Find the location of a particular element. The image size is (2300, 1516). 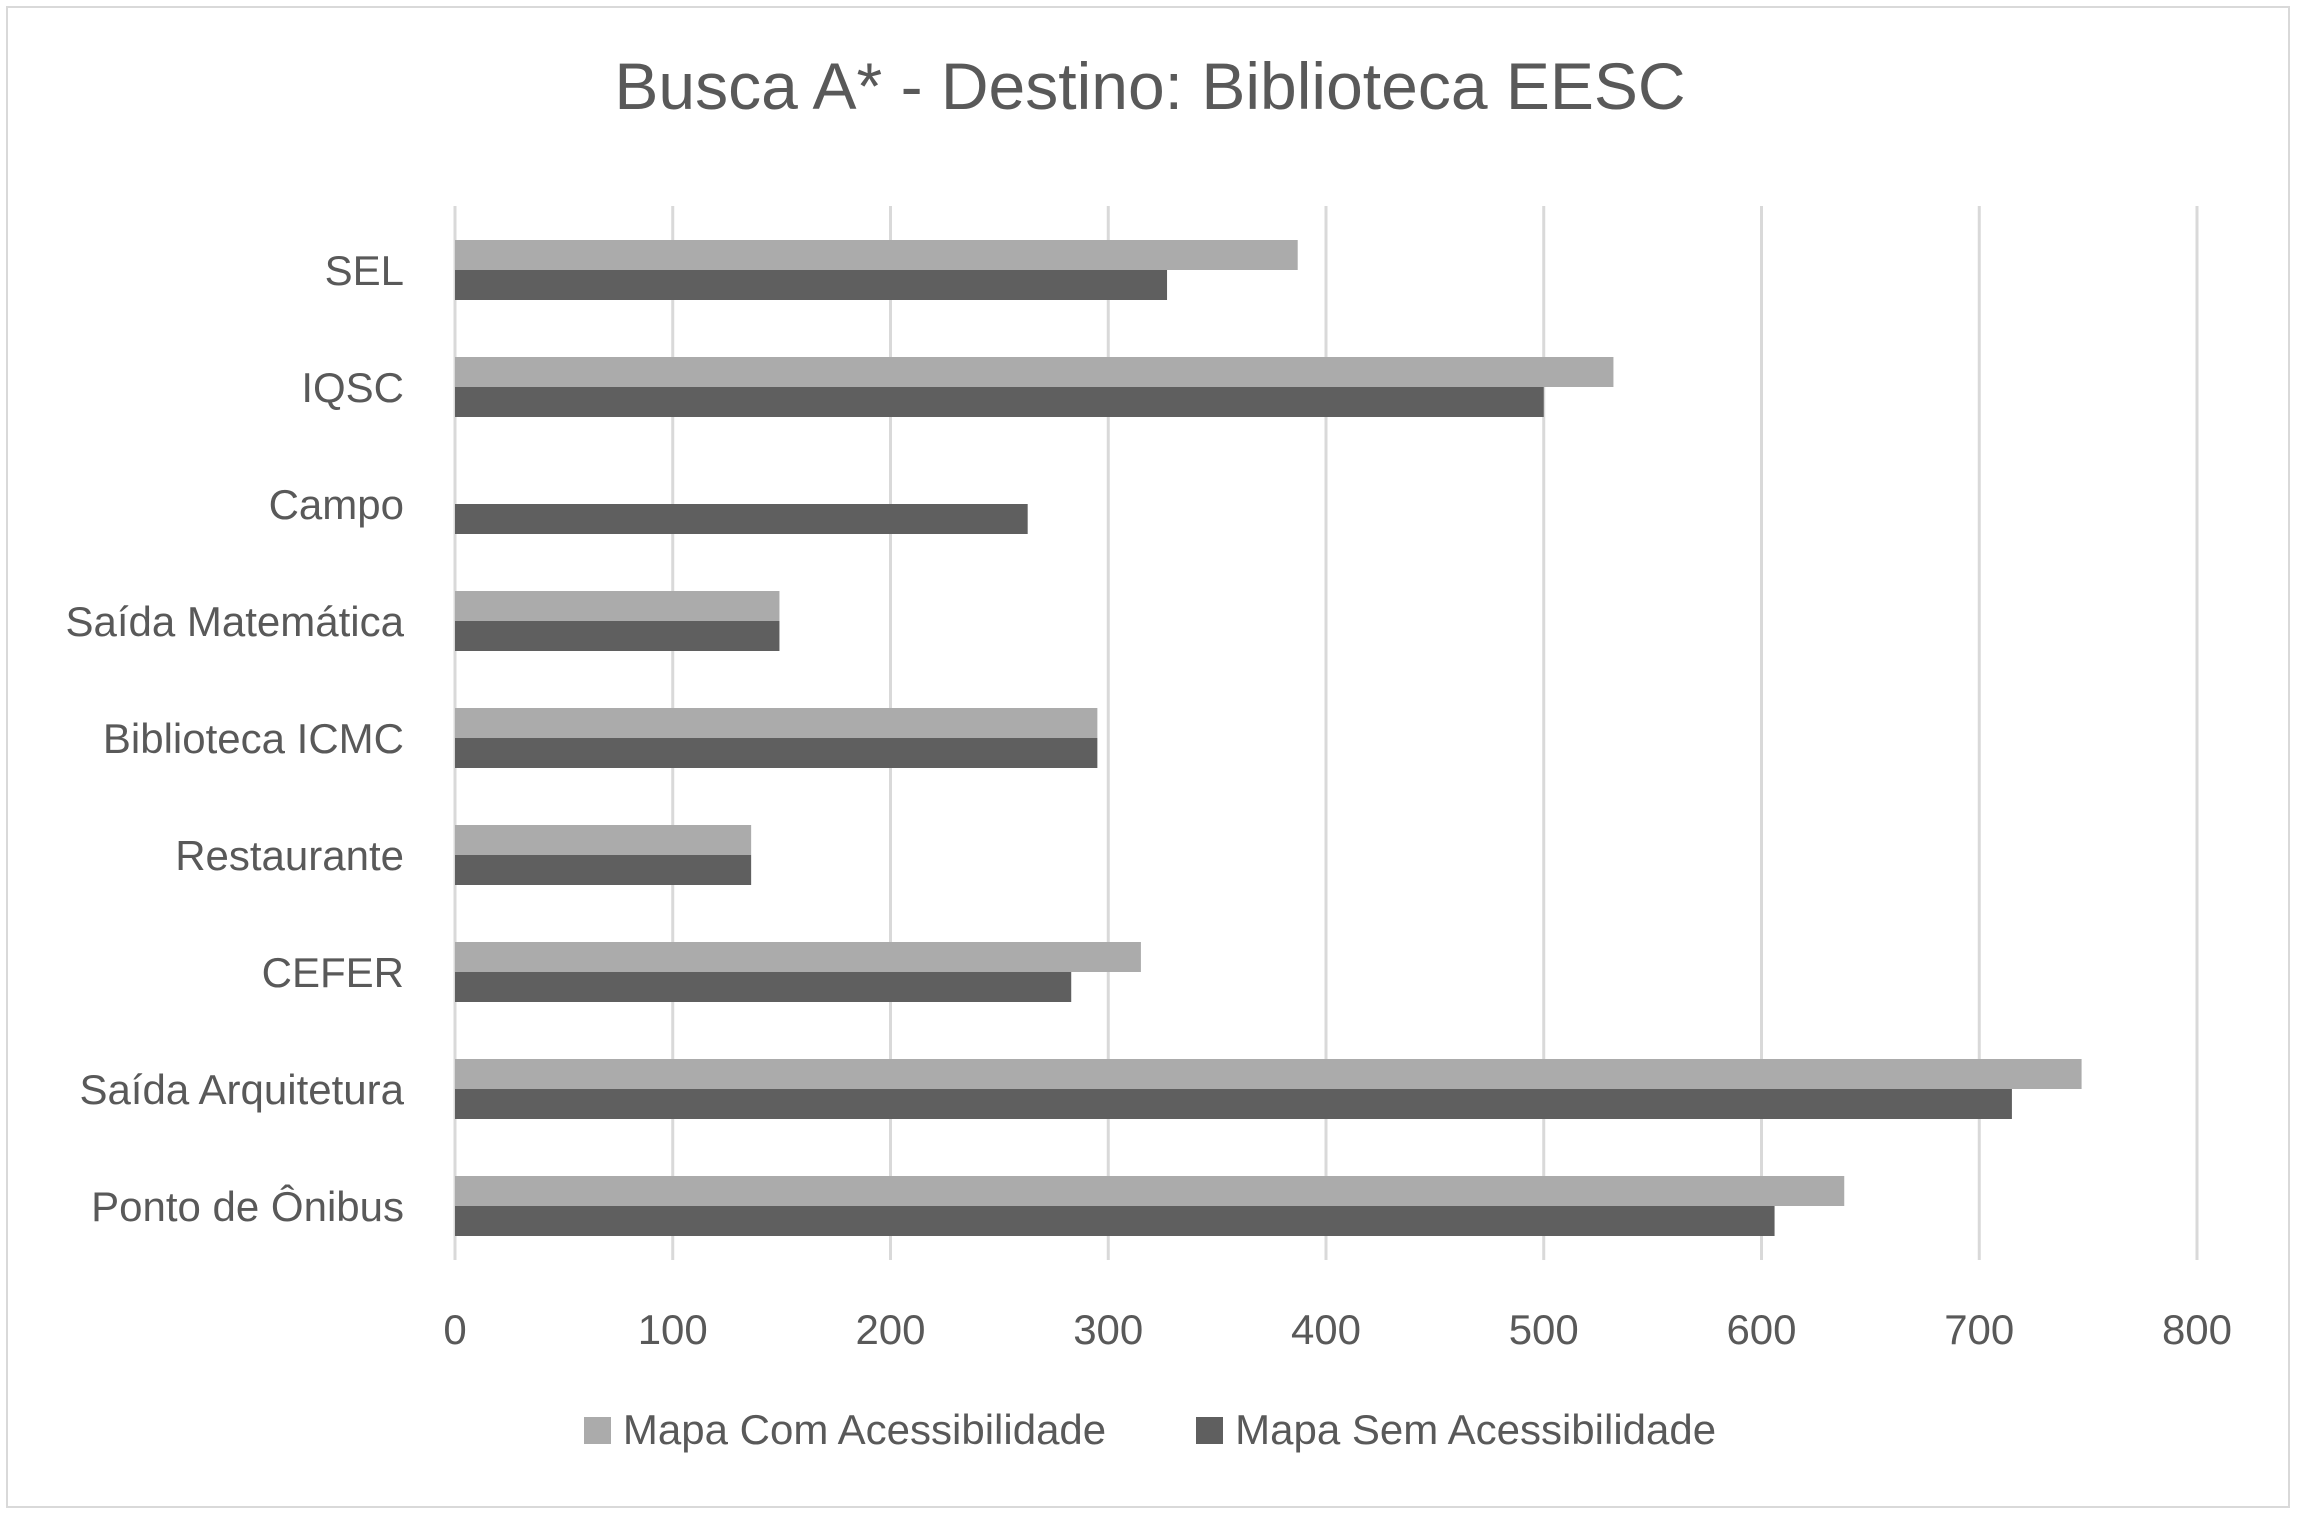

x-tick-label: 800 is located at coordinates (2197, 1329).